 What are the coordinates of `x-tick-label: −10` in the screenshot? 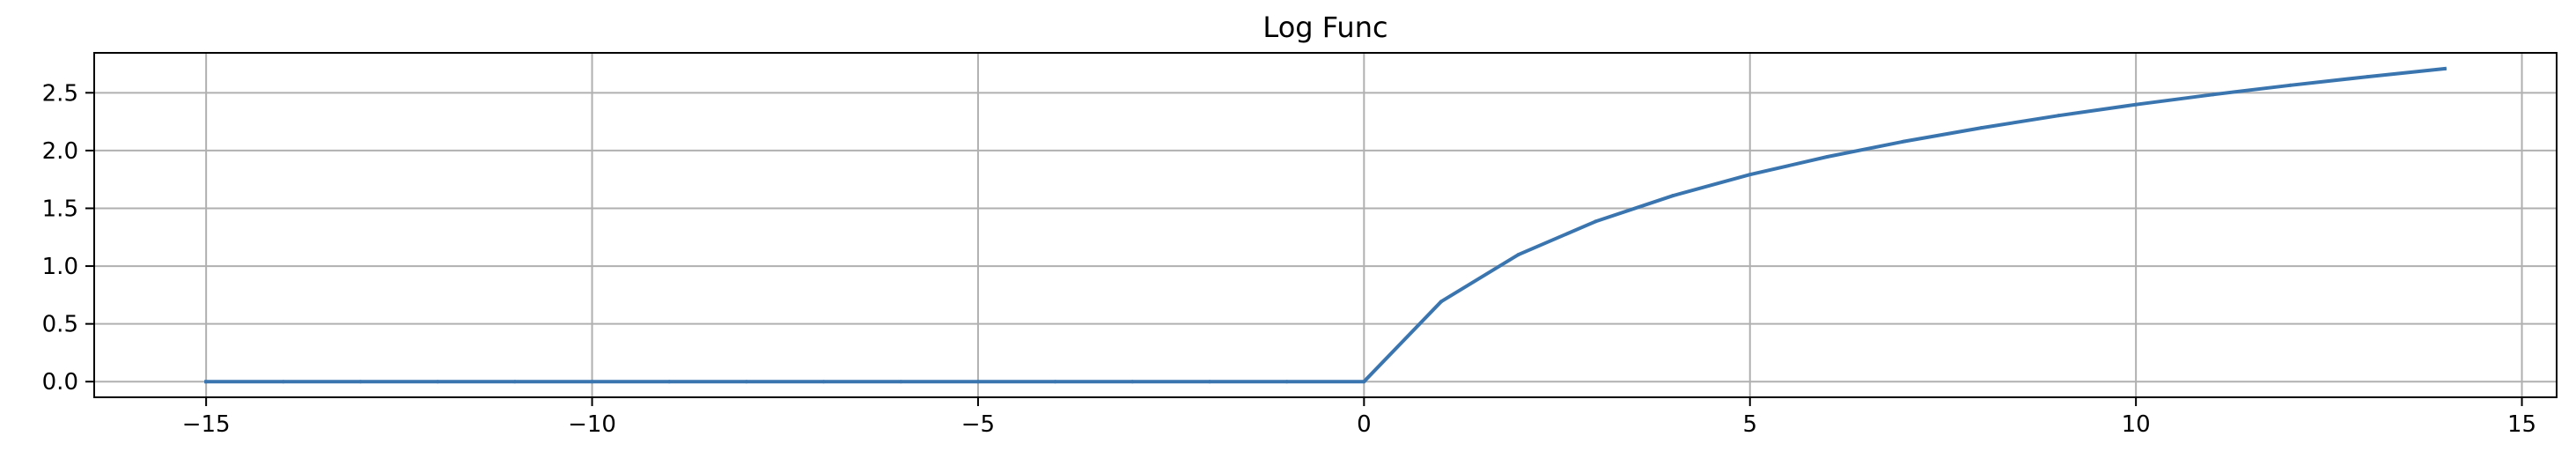 It's located at (592, 424).